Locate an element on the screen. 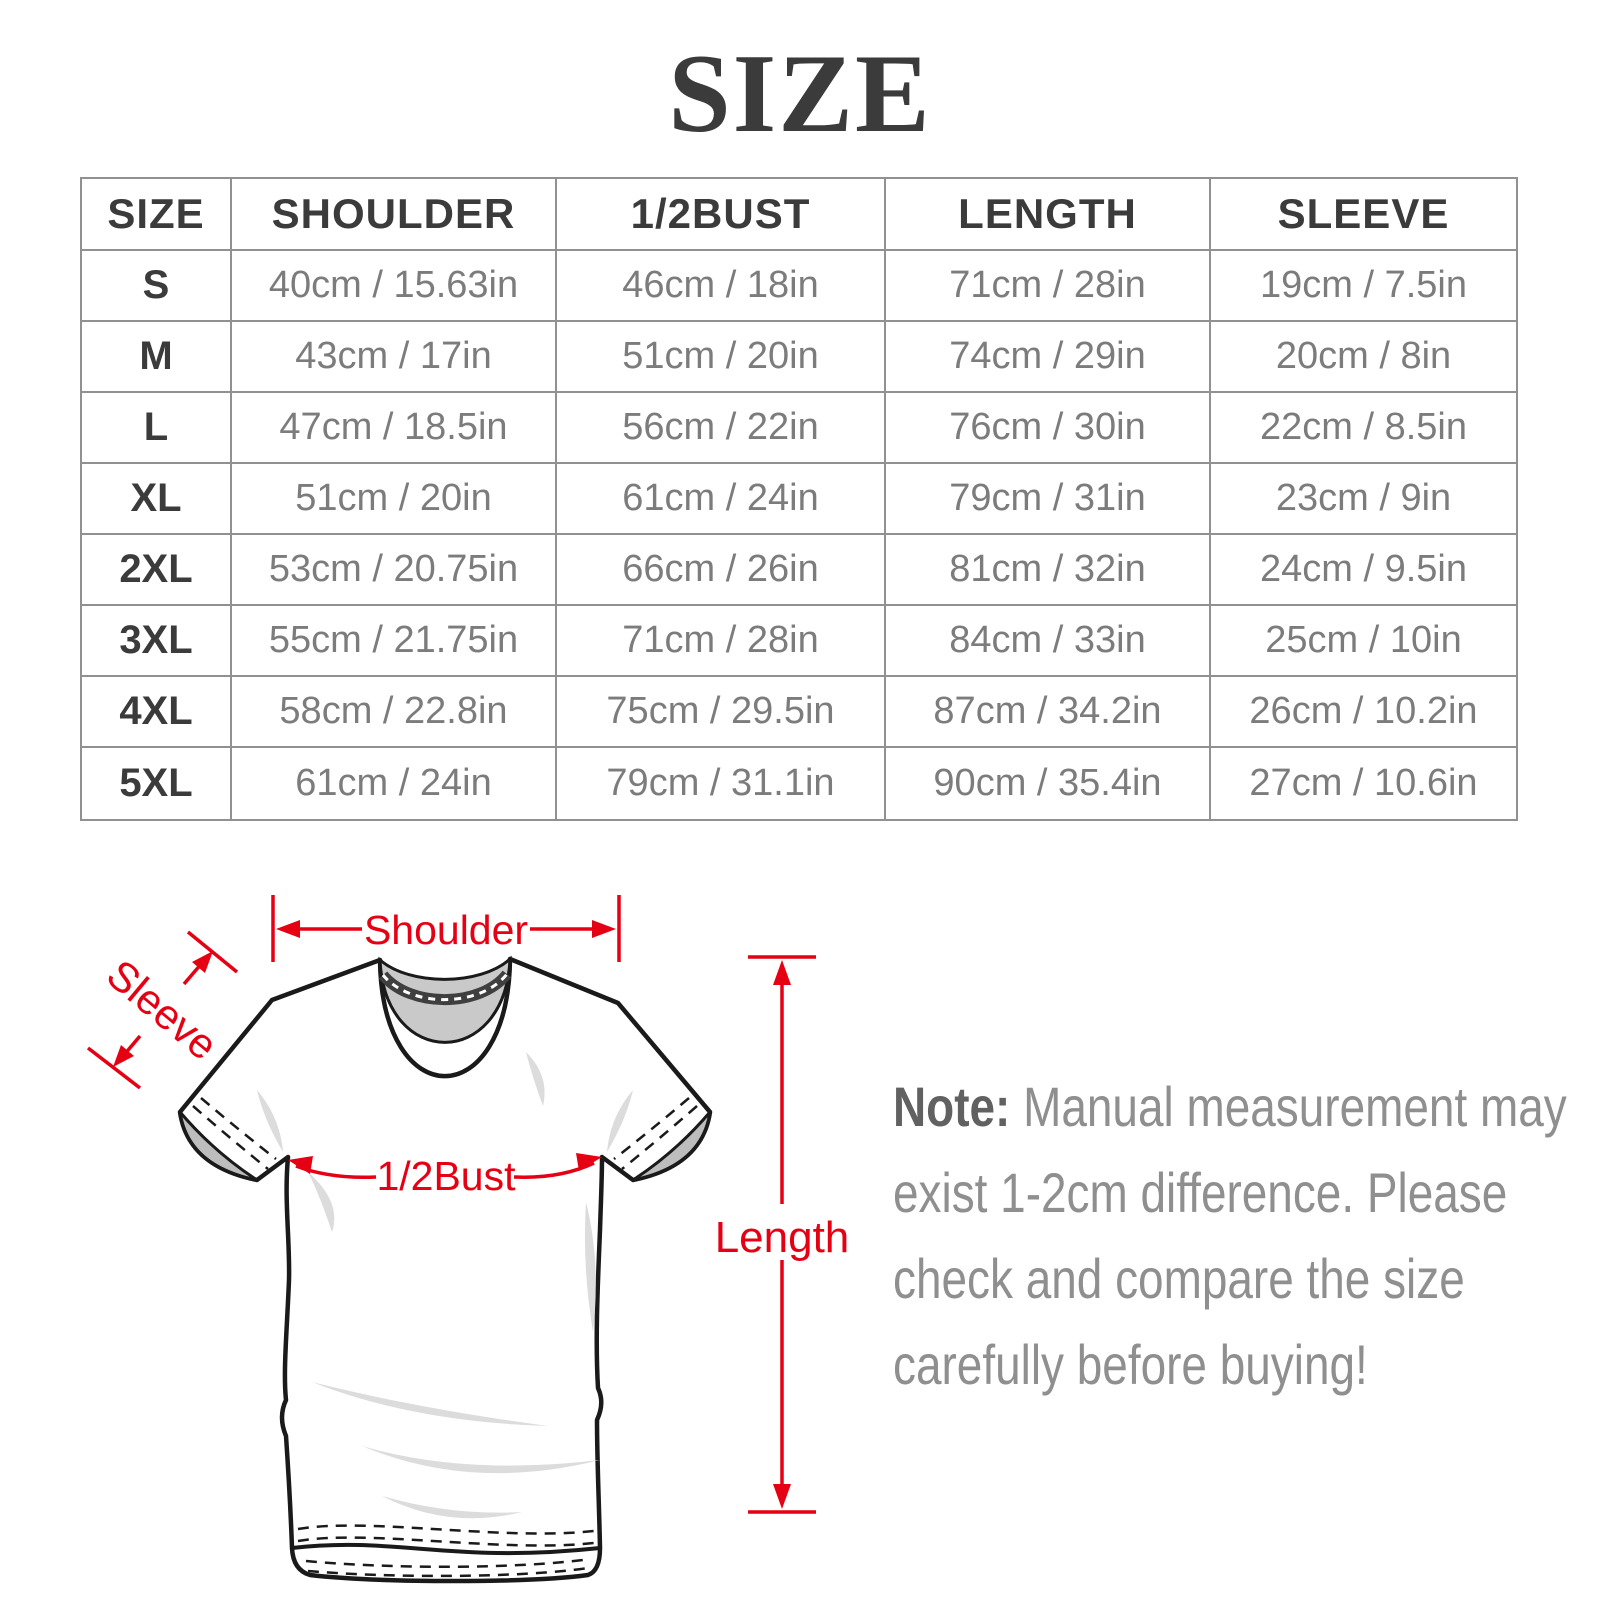 The image size is (1600, 1600). shoulder-arrow: Shoulder is located at coordinates (446, 928).